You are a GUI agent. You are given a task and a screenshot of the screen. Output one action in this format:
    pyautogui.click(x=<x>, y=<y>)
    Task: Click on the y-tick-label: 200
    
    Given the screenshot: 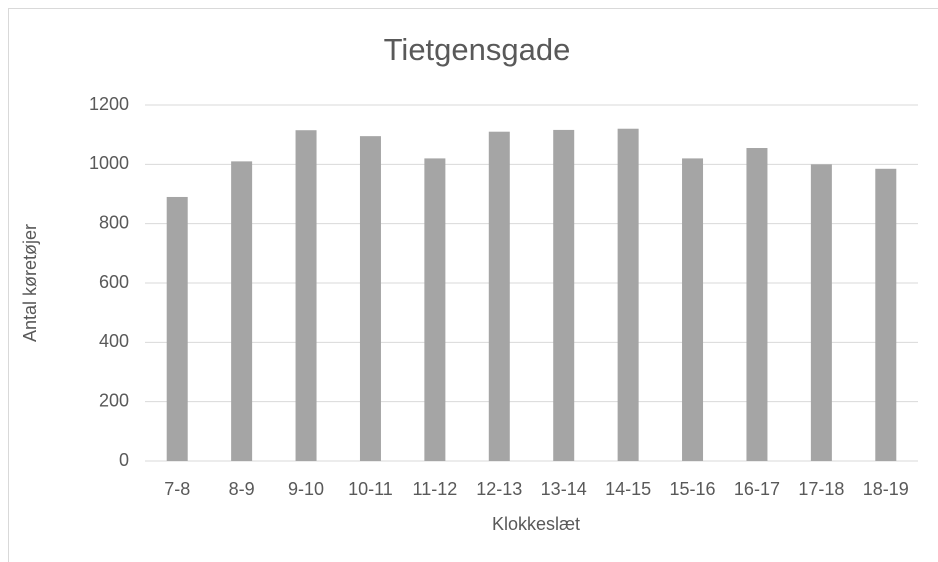 What is the action you would take?
    pyautogui.click(x=114, y=400)
    